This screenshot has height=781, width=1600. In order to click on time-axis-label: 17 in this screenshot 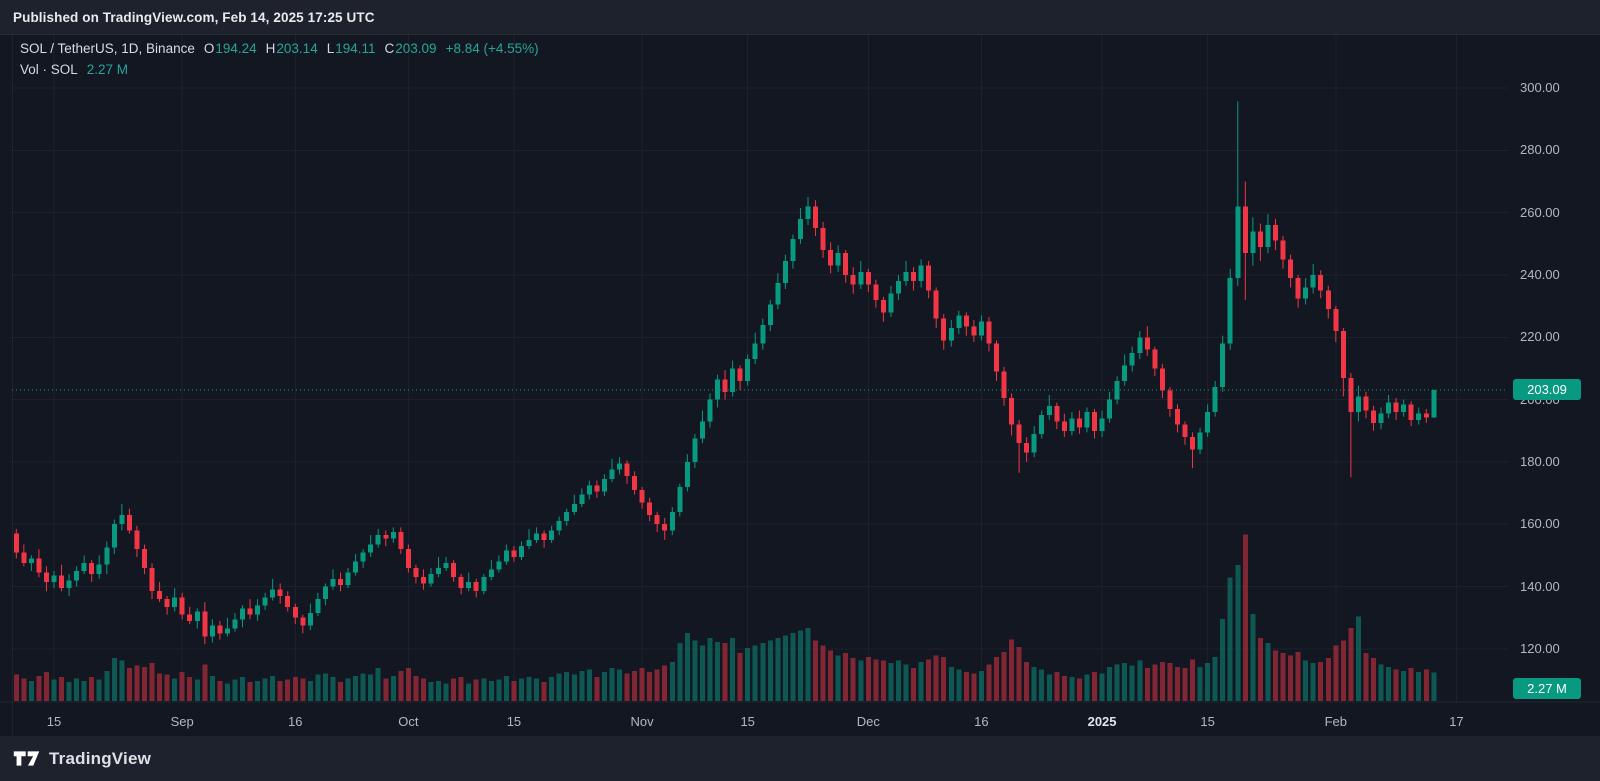, I will do `click(1456, 721)`.